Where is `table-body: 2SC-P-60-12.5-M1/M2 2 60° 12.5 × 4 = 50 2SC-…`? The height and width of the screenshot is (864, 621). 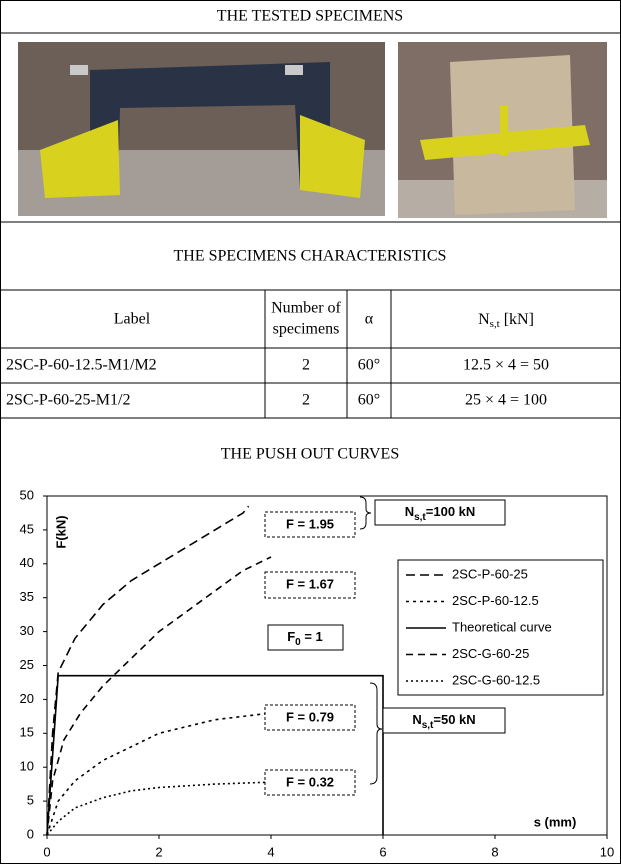 table-body: 2SC-P-60-12.5-M1/M2 2 60° 12.5 × 4 = 50 2SC-… is located at coordinates (277, 383).